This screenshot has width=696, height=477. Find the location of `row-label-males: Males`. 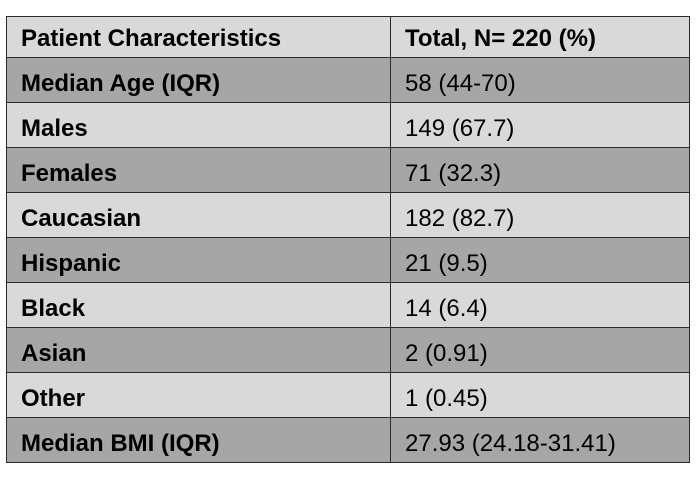

row-label-males: Males is located at coordinates (198, 125).